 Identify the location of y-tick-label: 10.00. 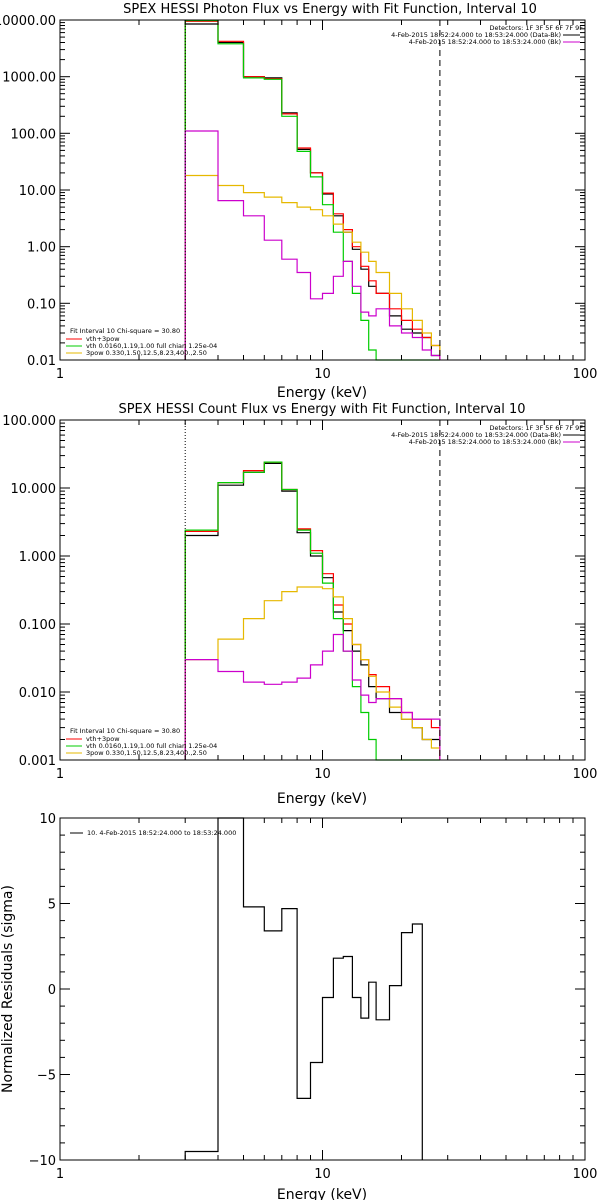
(37, 191).